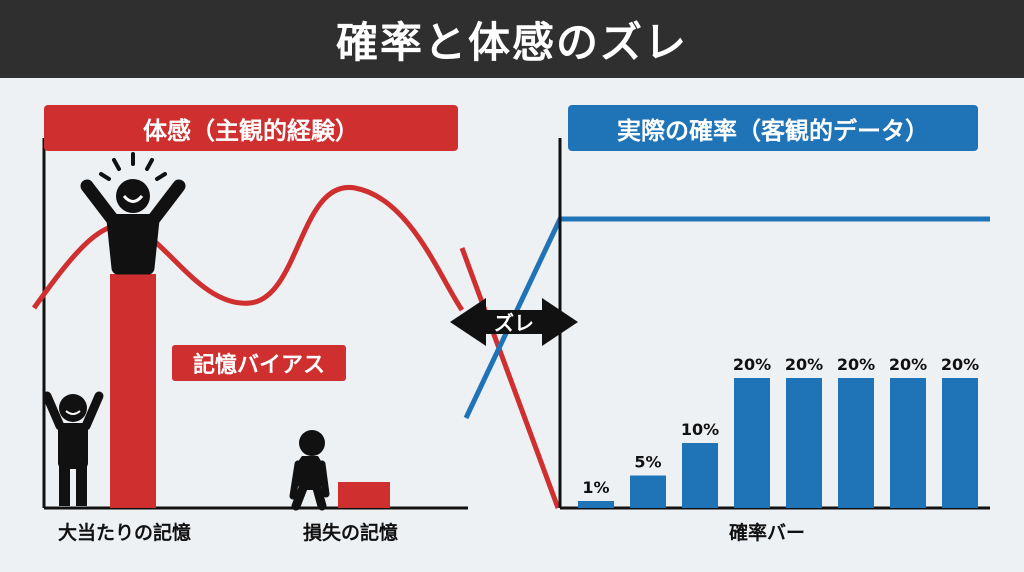  Describe the element at coordinates (364, 495) in the screenshot. I see `loss-bar` at that location.